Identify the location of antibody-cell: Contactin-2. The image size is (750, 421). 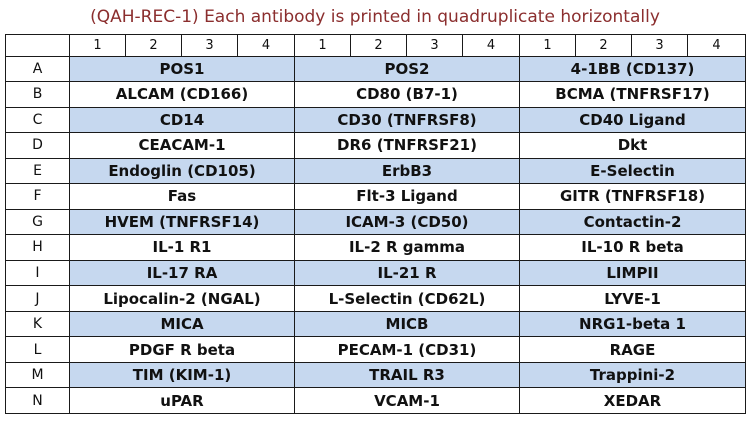
(632, 222).